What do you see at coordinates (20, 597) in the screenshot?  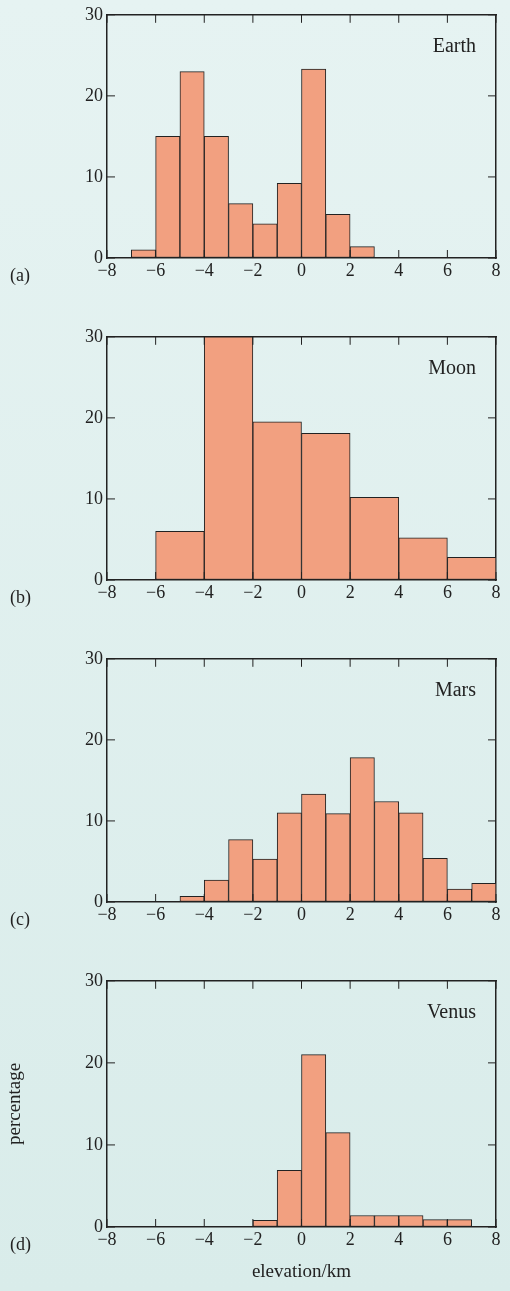 I see `text: (b)` at bounding box center [20, 597].